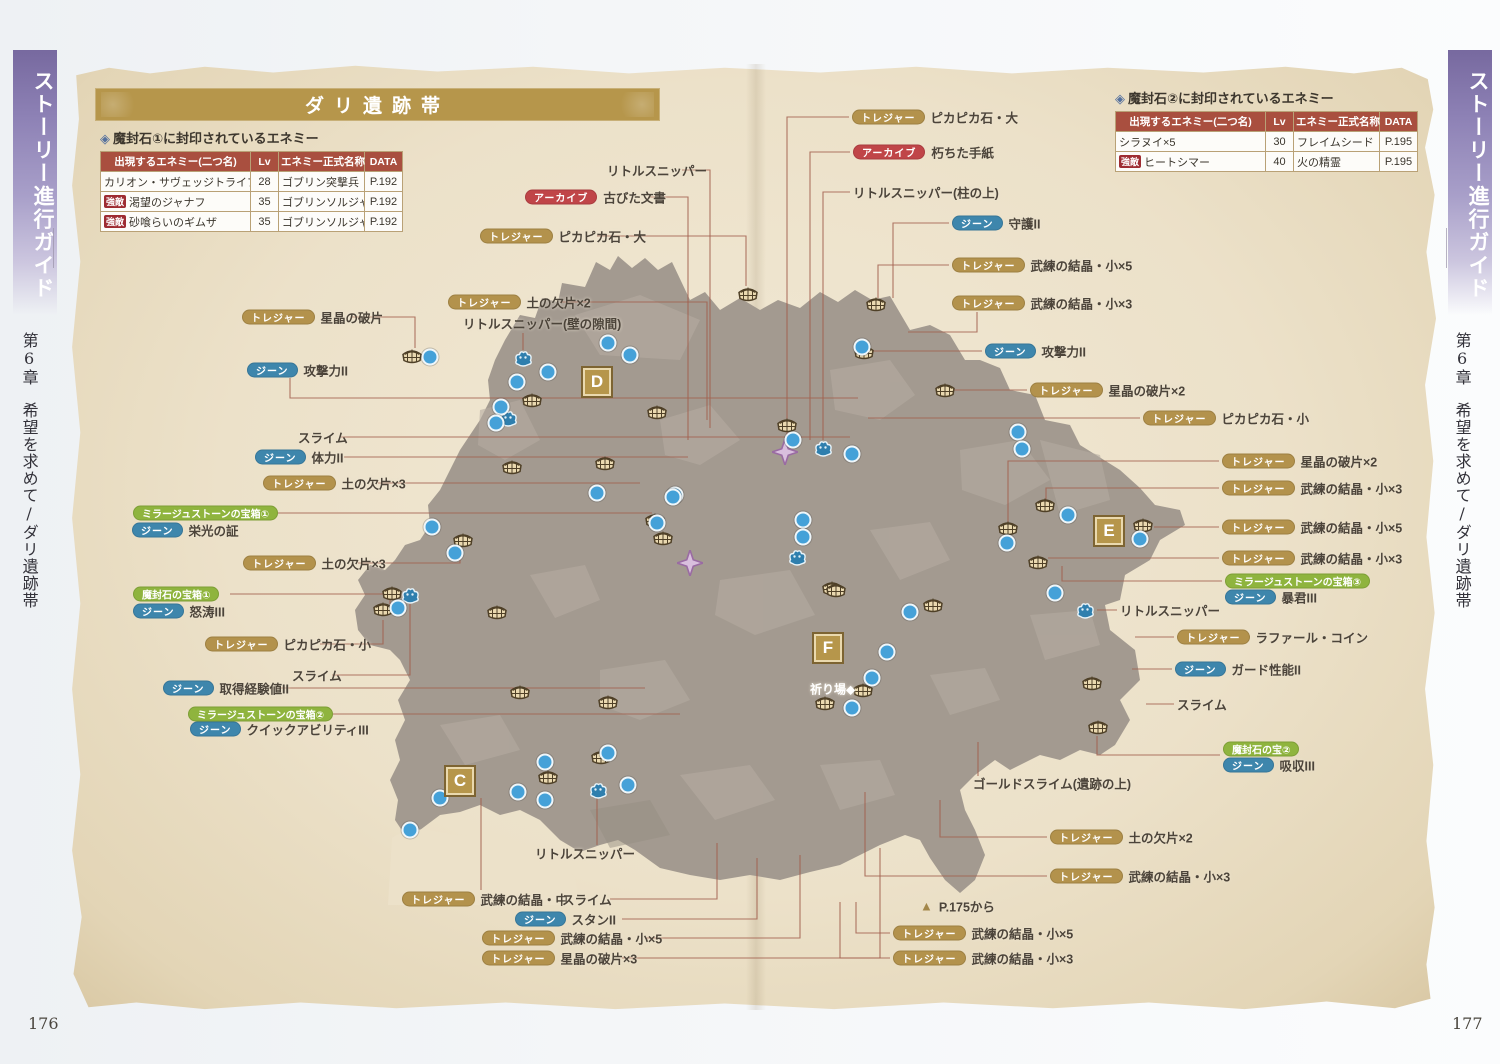  Describe the element at coordinates (251, 181) in the screenshot. I see `enemy-row: カリオン・サヴェッジトライブ×528ゴブリン突撃兵P.192` at that location.